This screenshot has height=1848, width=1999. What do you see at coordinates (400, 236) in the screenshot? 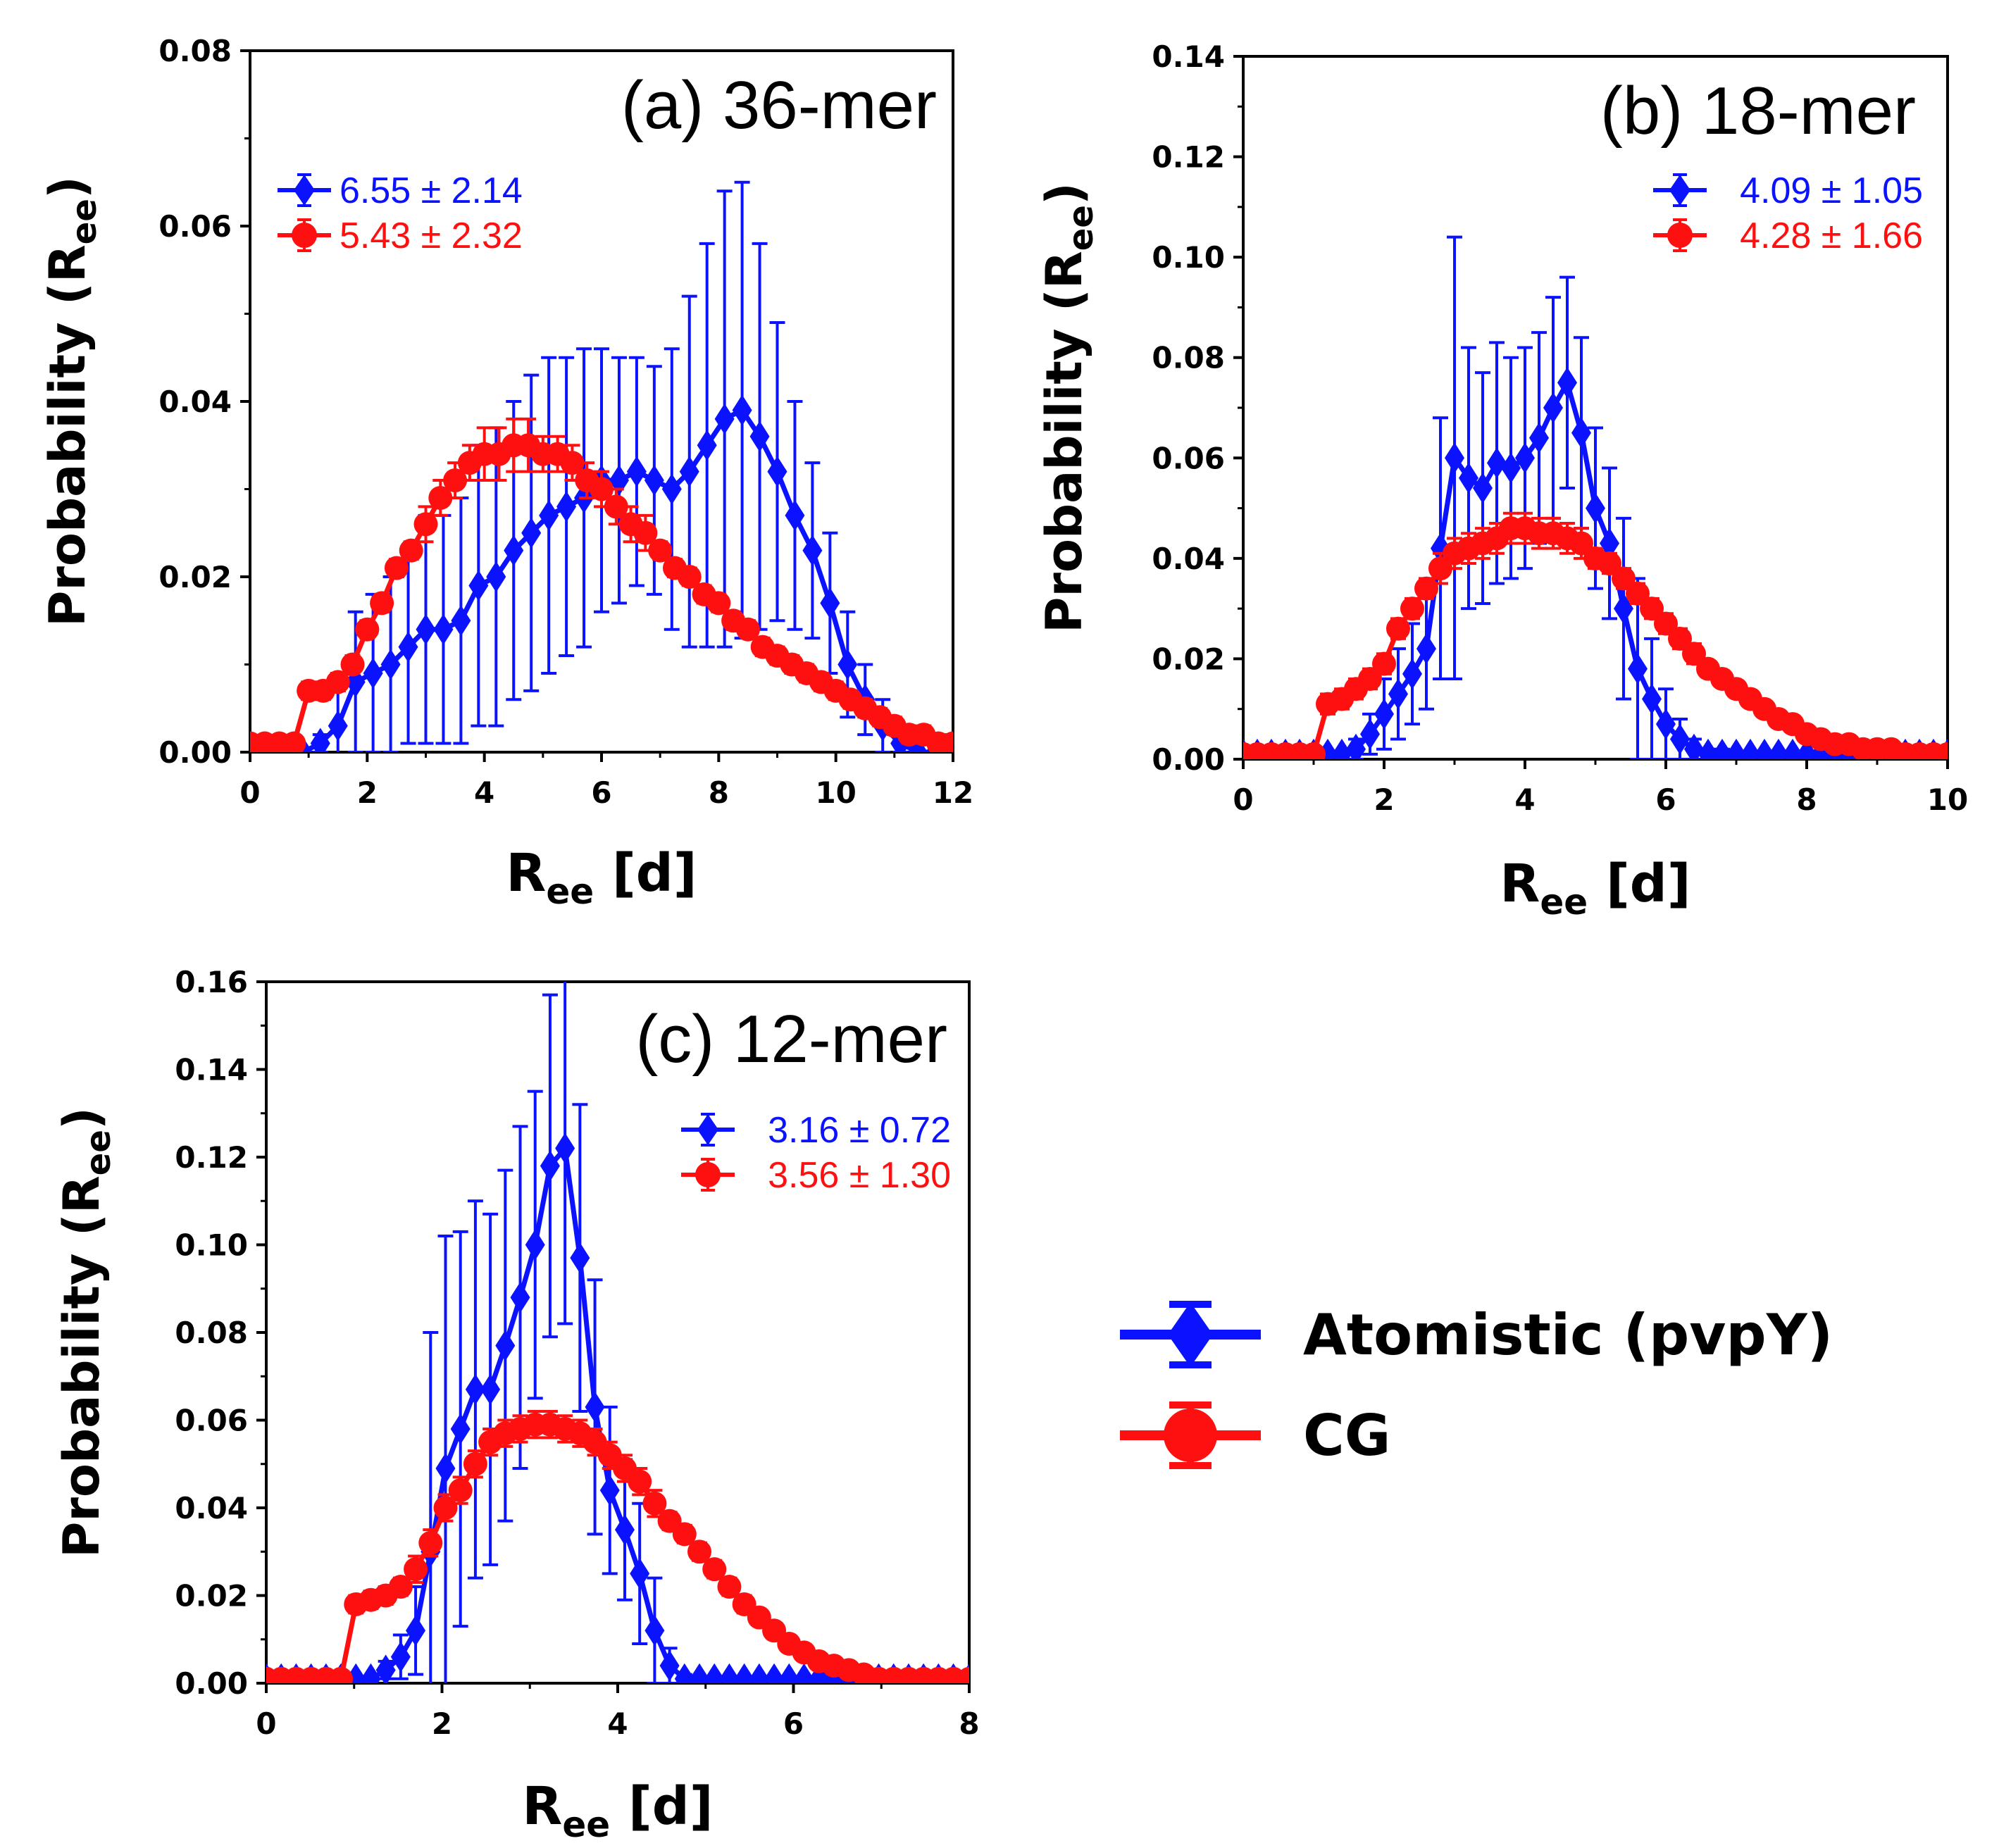
I see `inset-legend-cg: 5.43 ± 2.32` at bounding box center [400, 236].